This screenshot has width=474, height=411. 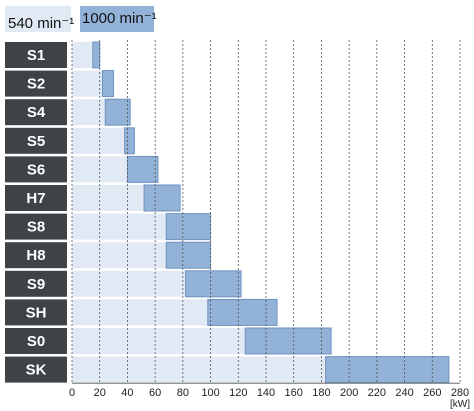 I want to click on row-label: S9, so click(x=36, y=284).